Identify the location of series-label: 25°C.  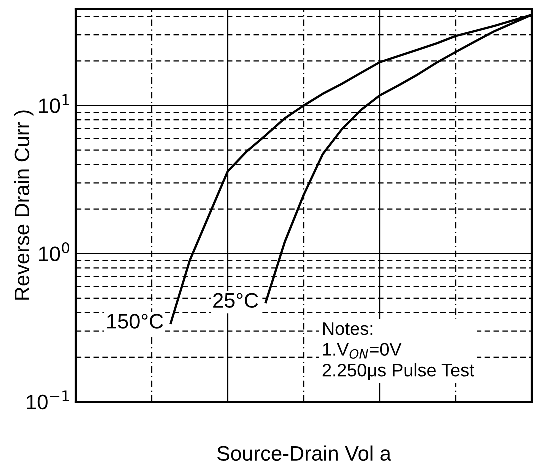
(236, 300).